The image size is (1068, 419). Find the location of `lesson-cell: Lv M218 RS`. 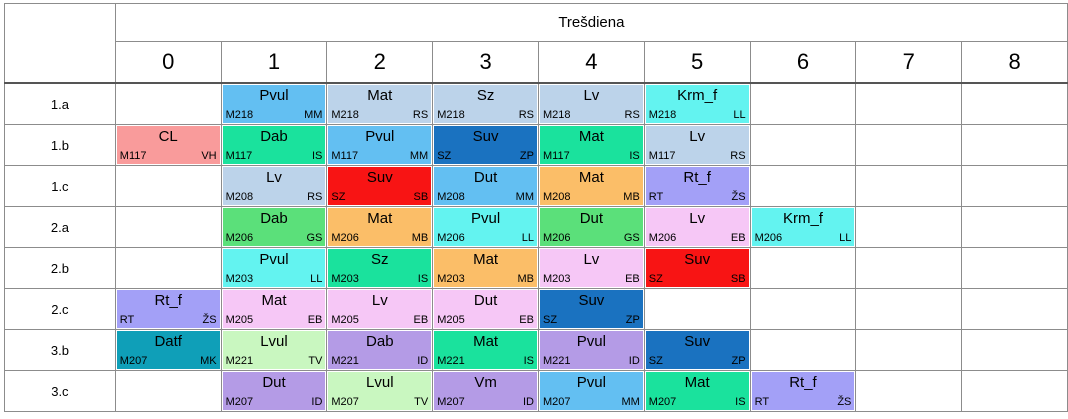

lesson-cell: Lv M218 RS is located at coordinates (591, 103).